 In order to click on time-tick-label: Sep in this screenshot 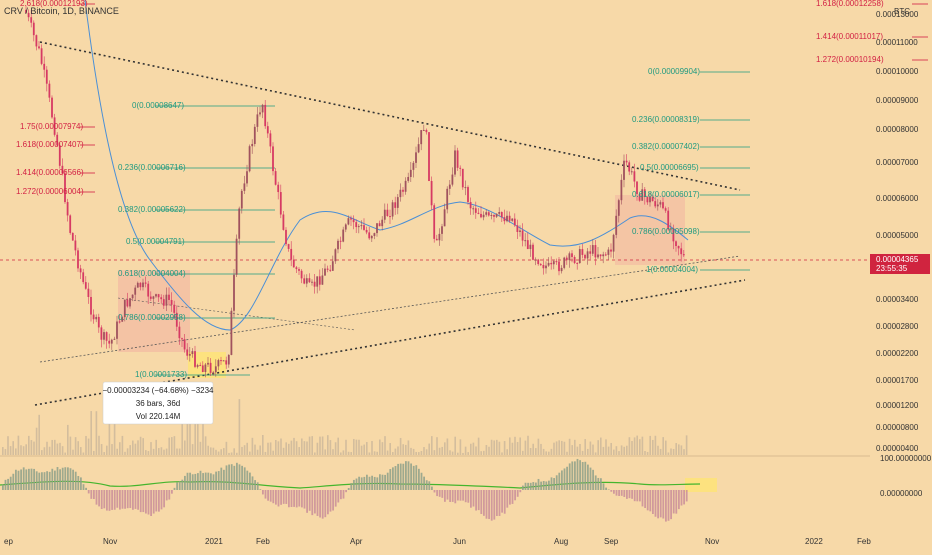, I will do `click(611, 541)`.